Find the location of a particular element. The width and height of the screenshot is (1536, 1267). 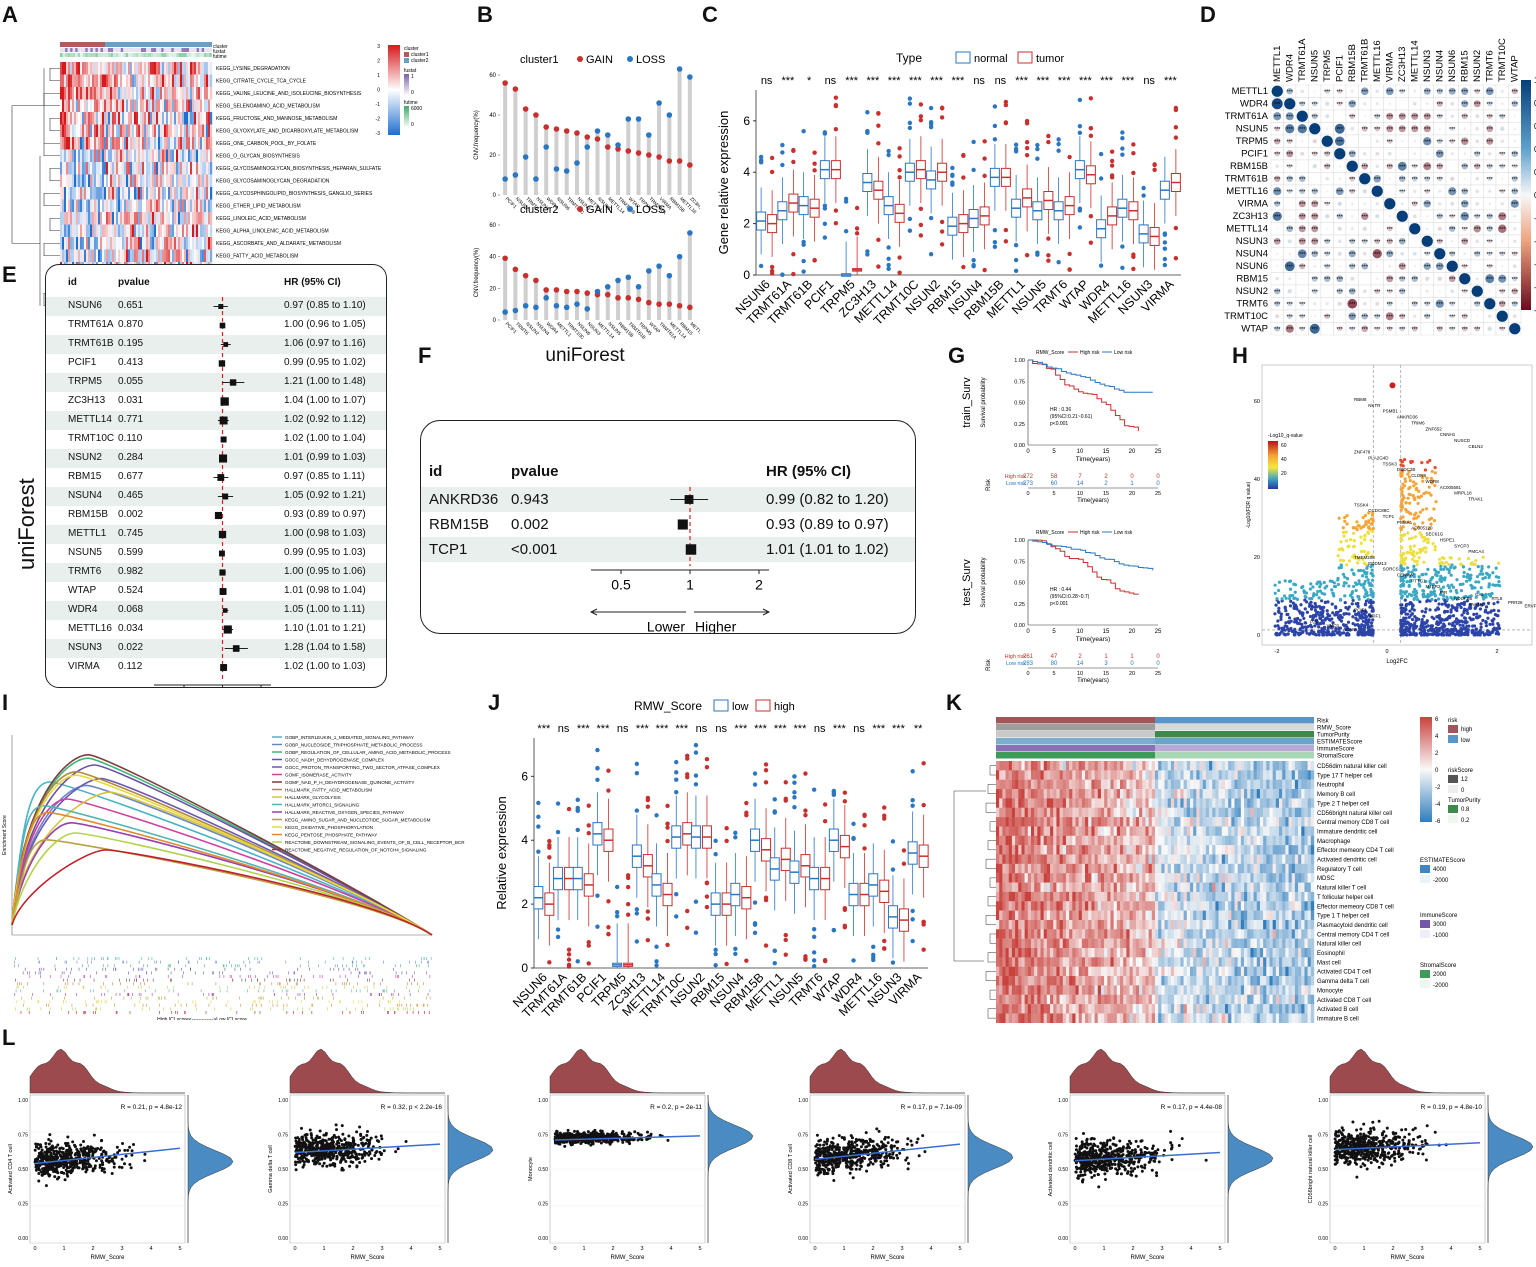

gain-point is located at coordinates (505, 83).